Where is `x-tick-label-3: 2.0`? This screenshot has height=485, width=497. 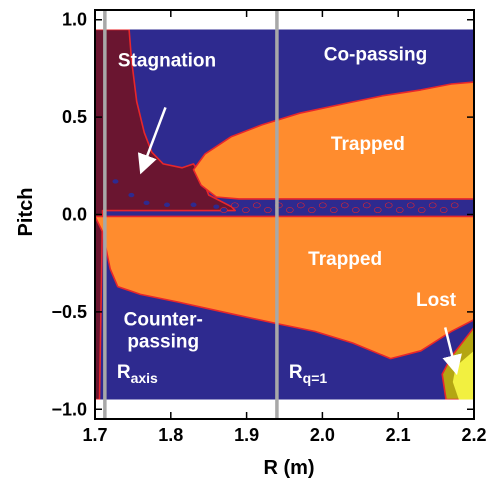 x-tick-label-3: 2.0 is located at coordinates (322, 435).